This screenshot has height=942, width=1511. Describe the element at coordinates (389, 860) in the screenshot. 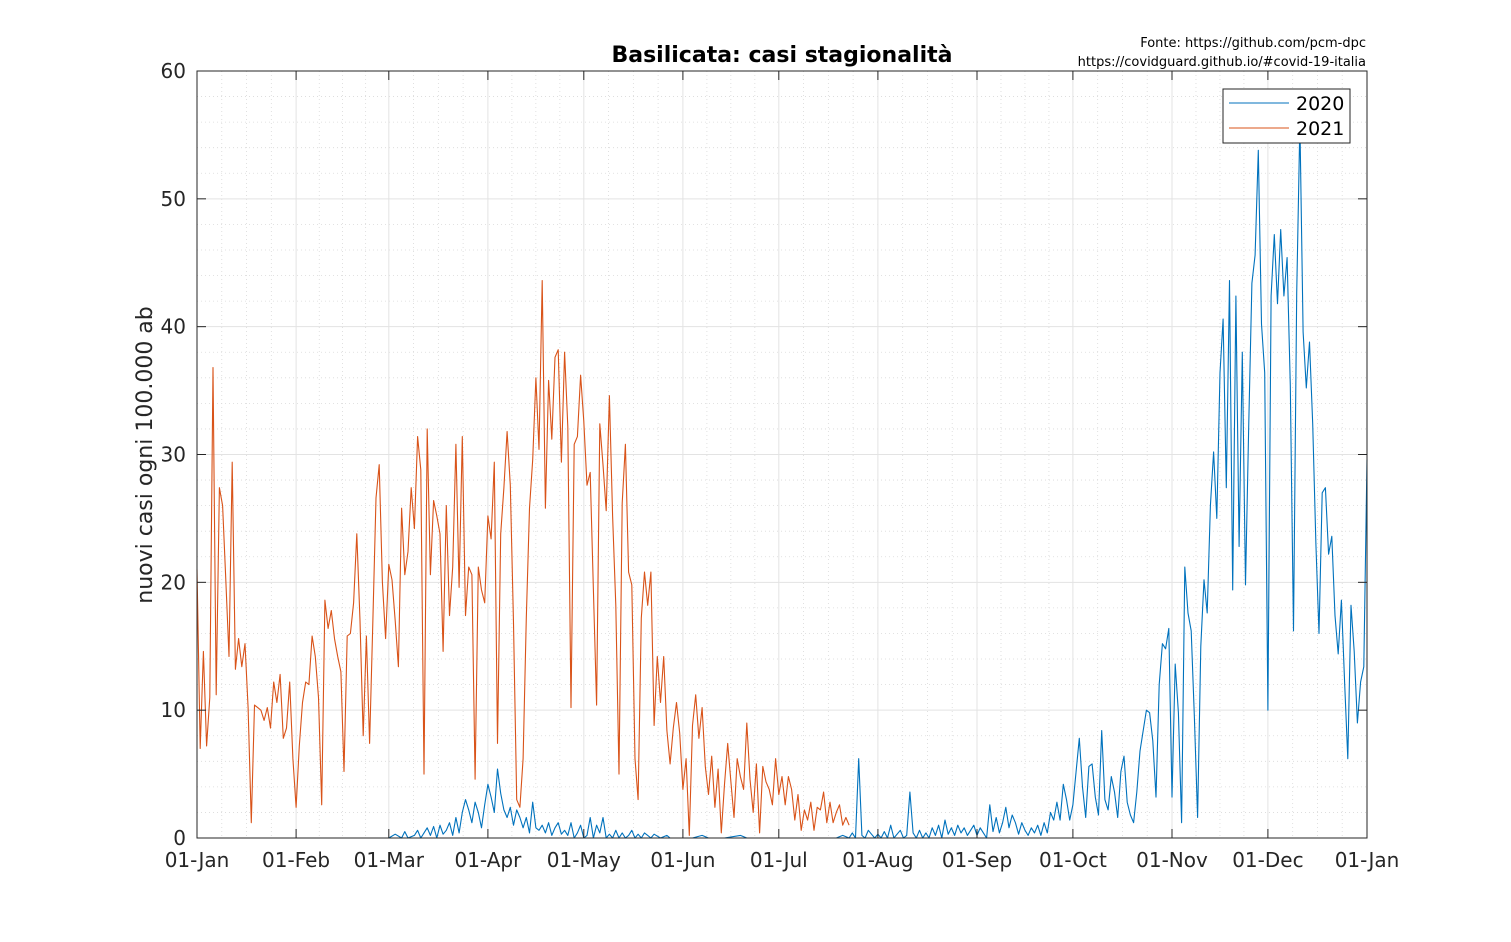

I see `x-tick-label: 01-Mar` at that location.